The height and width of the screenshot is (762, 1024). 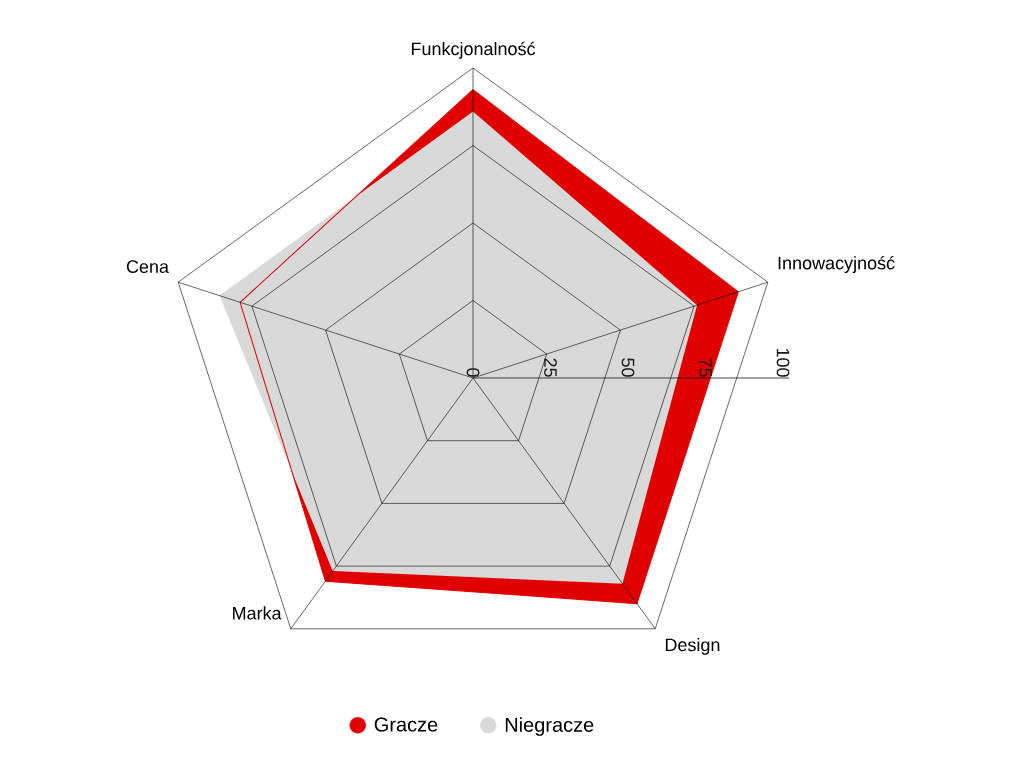 What do you see at coordinates (406, 724) in the screenshot?
I see `legend-label: Gracze` at bounding box center [406, 724].